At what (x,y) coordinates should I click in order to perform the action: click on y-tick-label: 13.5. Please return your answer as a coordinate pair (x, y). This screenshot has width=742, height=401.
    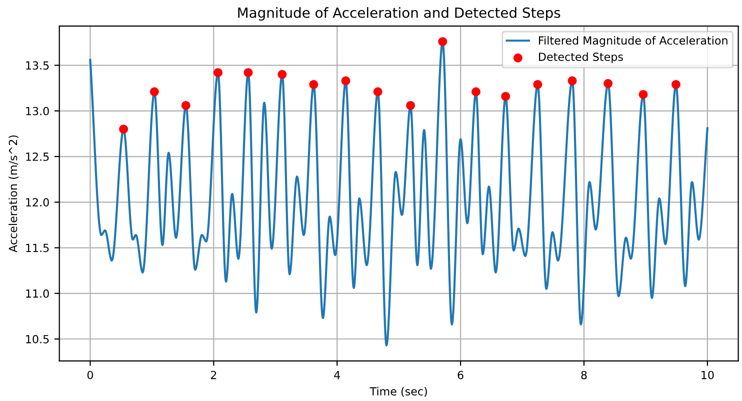
    Looking at the image, I should click on (37, 65).